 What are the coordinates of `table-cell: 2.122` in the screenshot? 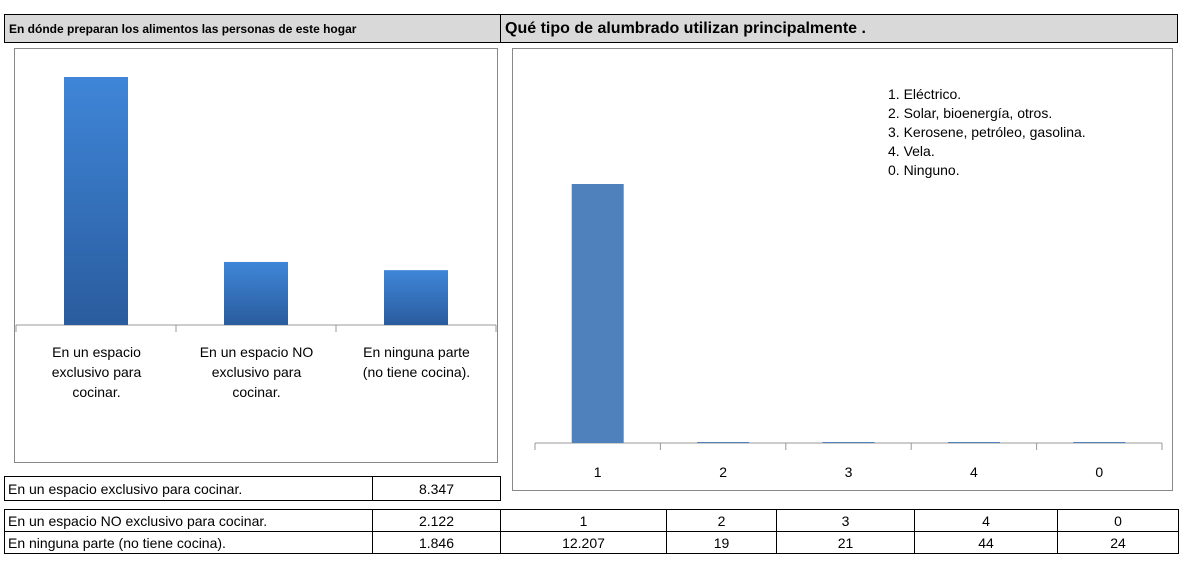 It's located at (436, 520).